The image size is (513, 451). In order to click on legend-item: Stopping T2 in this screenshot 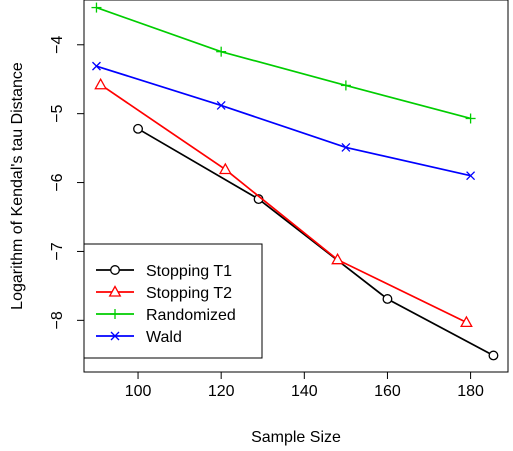, I will do `click(164, 293)`.